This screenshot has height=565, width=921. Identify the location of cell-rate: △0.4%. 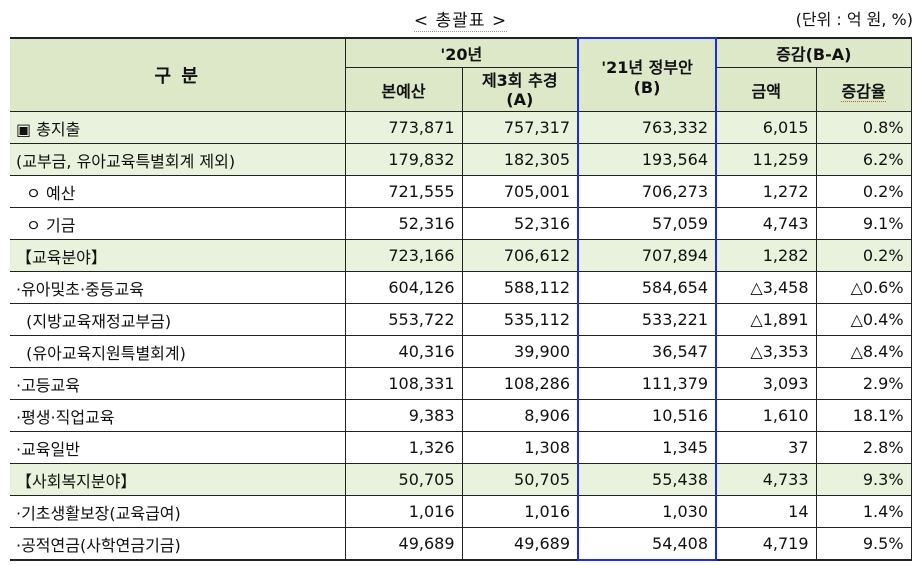
(863, 319).